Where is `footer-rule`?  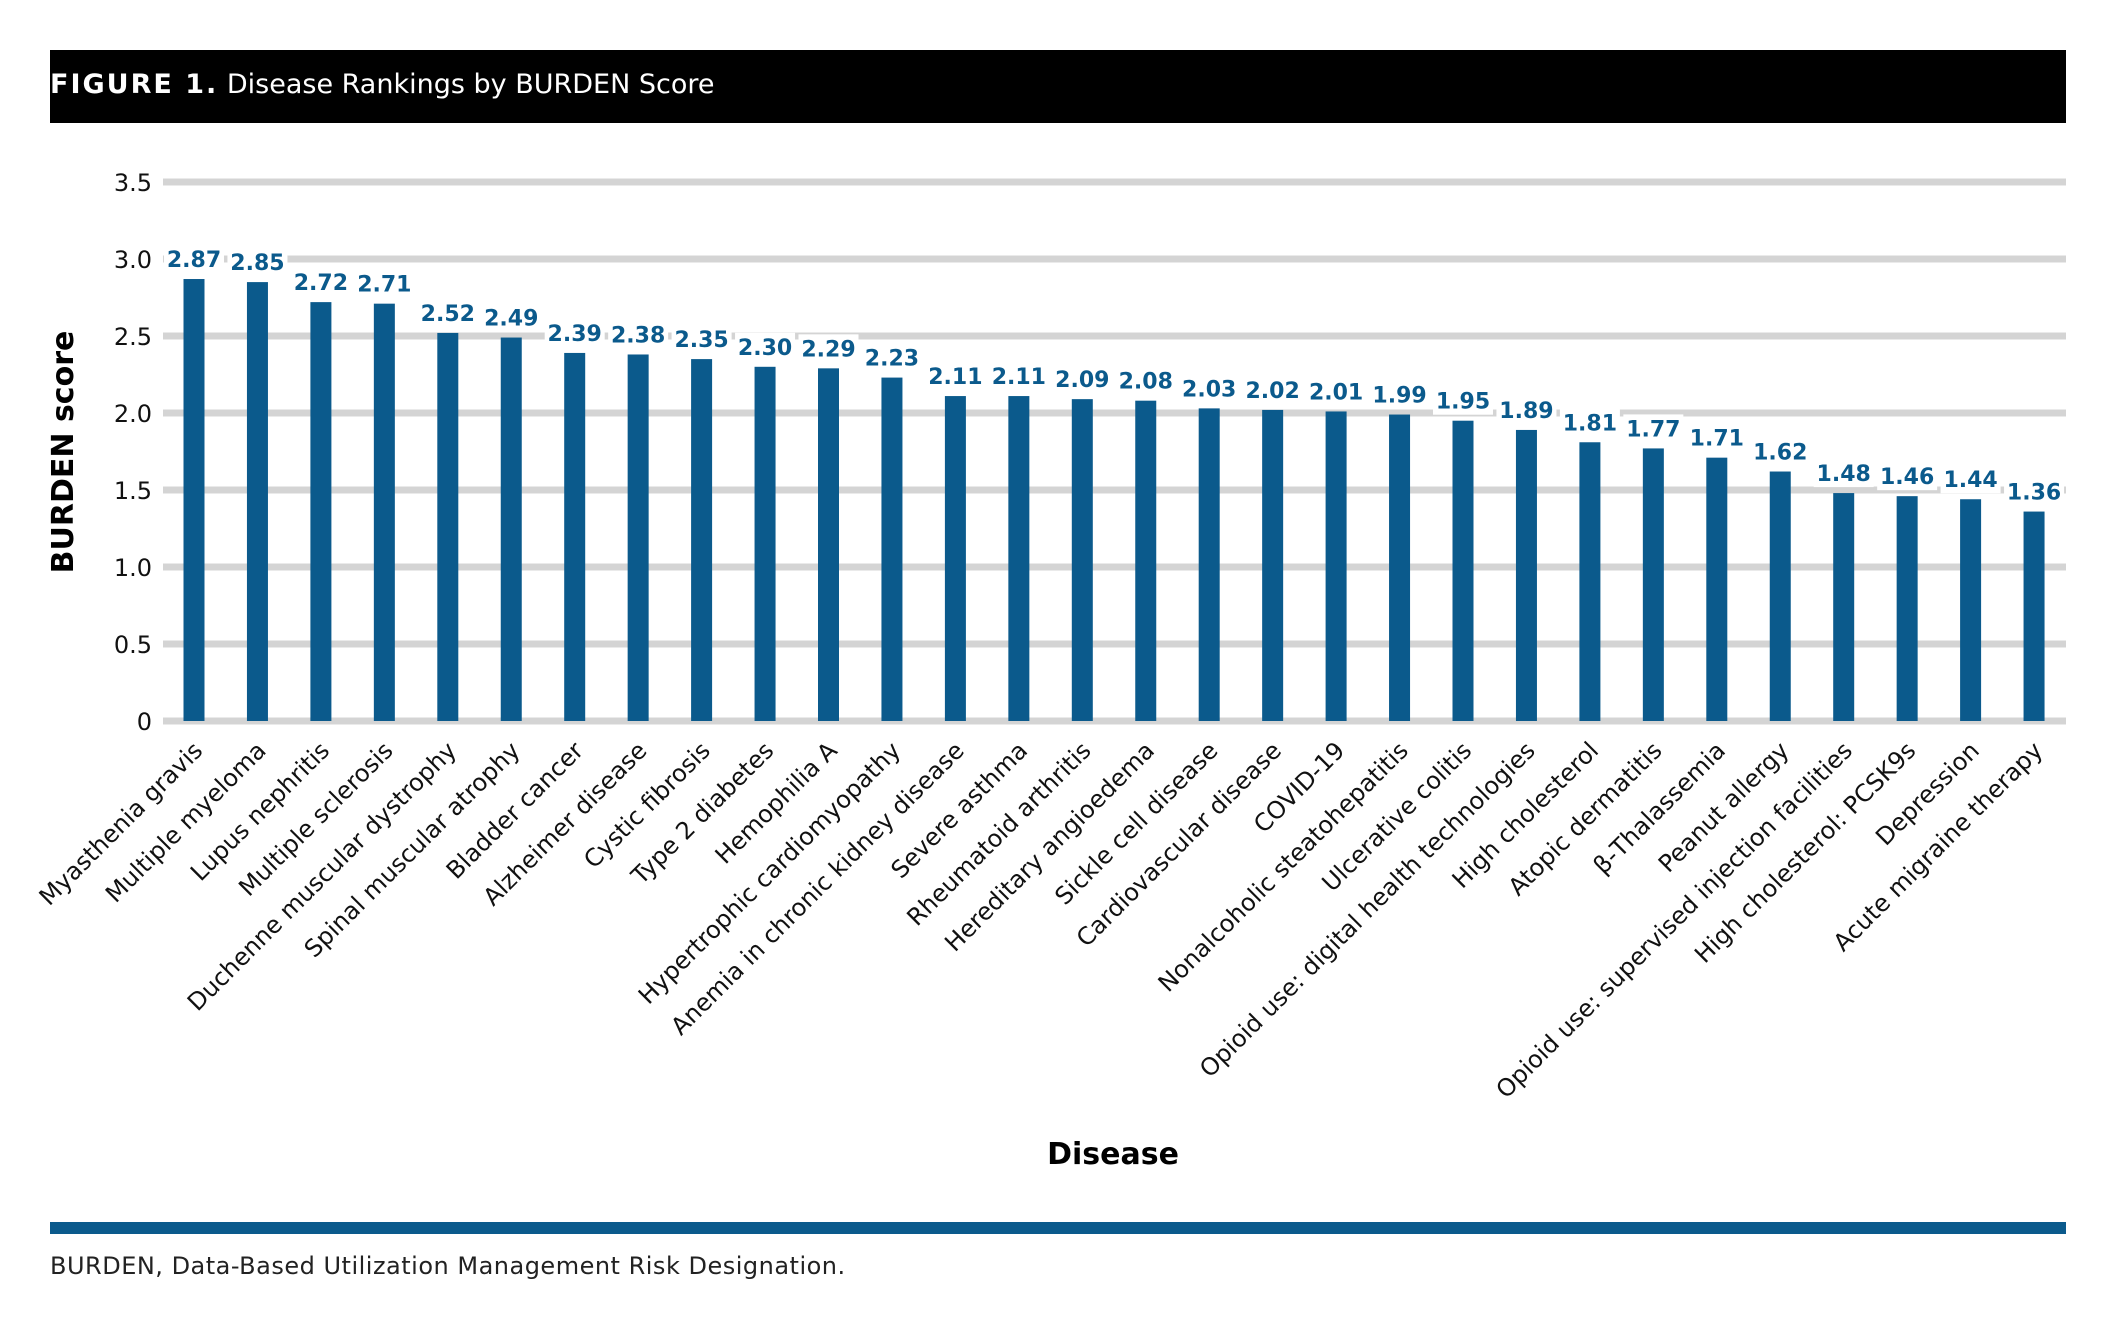 footer-rule is located at coordinates (1058, 1228).